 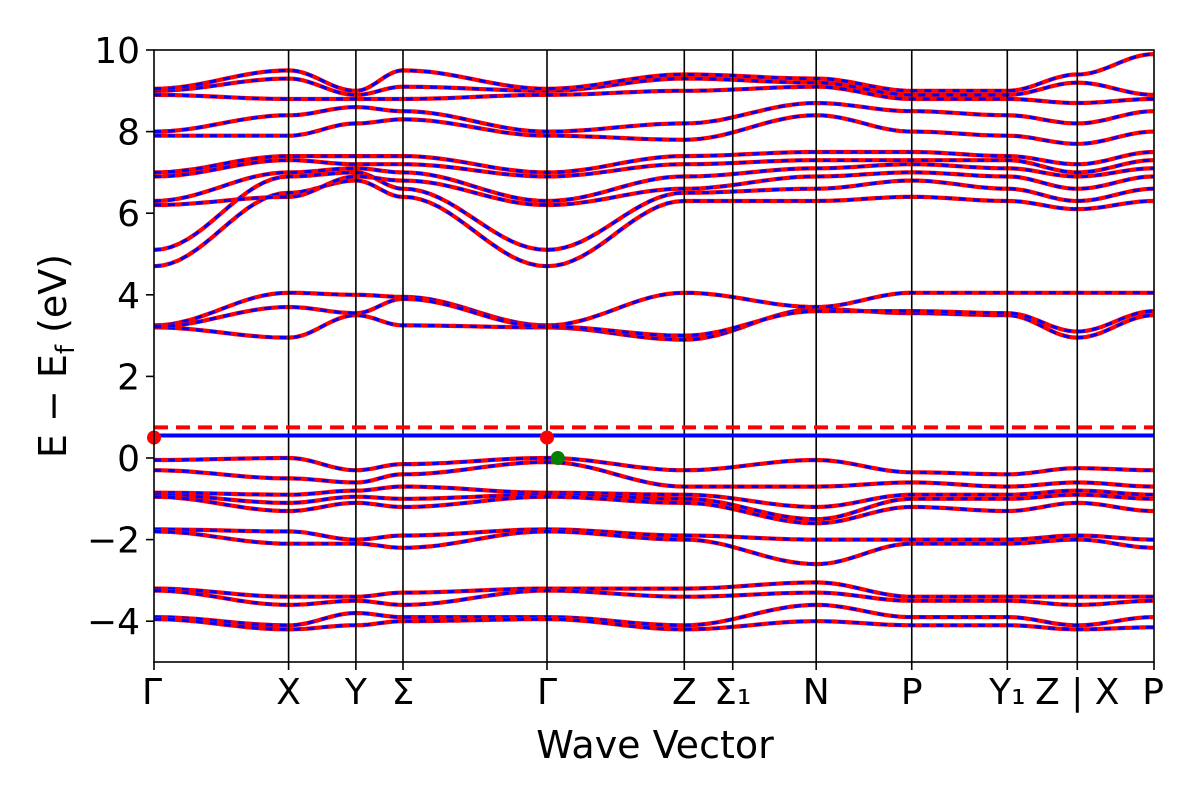 What do you see at coordinates (288, 692) in the screenshot?
I see `x-tick-label-1: X` at bounding box center [288, 692].